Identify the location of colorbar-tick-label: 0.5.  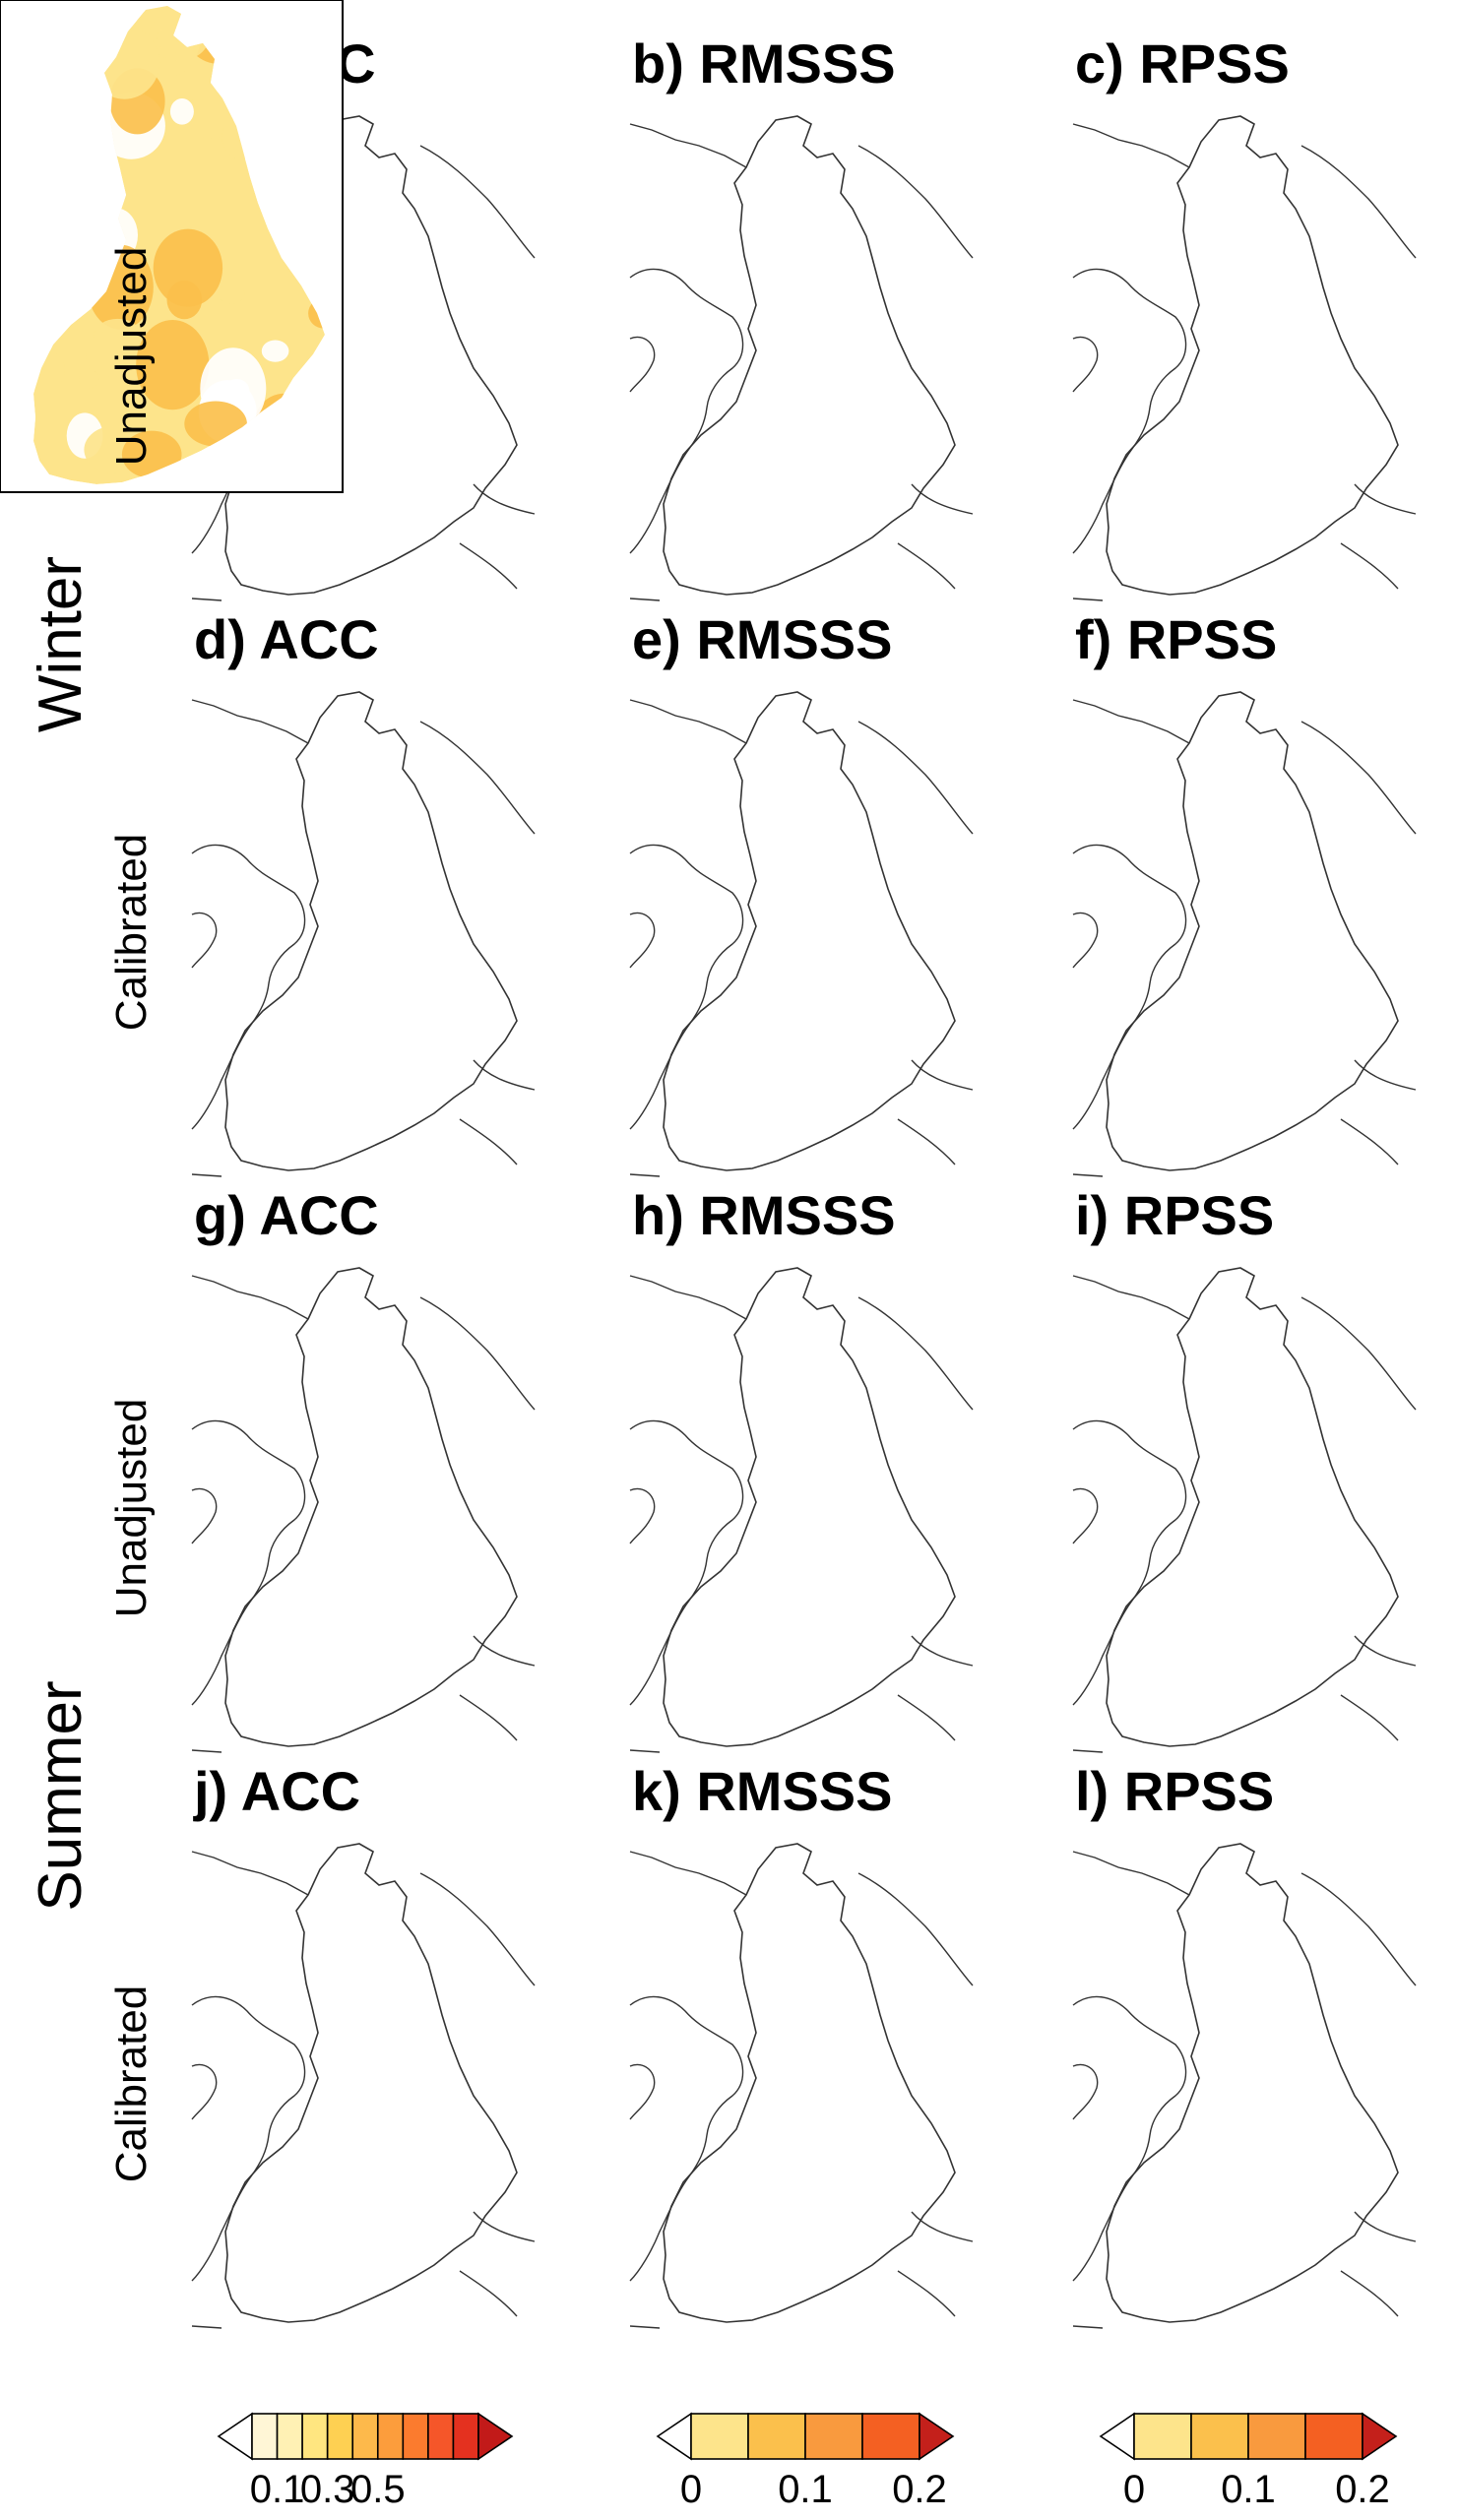
(378, 2489).